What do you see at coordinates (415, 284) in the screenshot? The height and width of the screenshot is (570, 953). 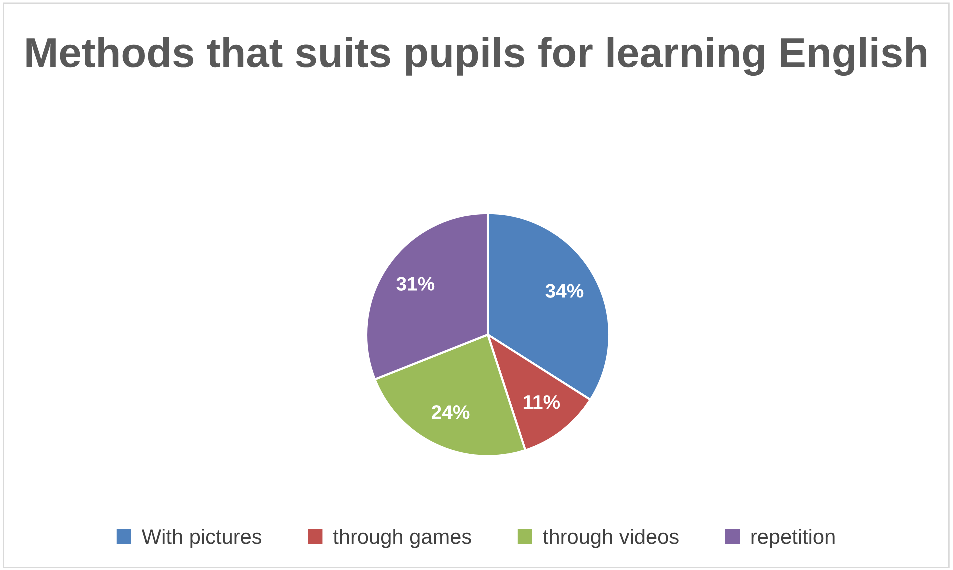 I see `data-label: 31%` at bounding box center [415, 284].